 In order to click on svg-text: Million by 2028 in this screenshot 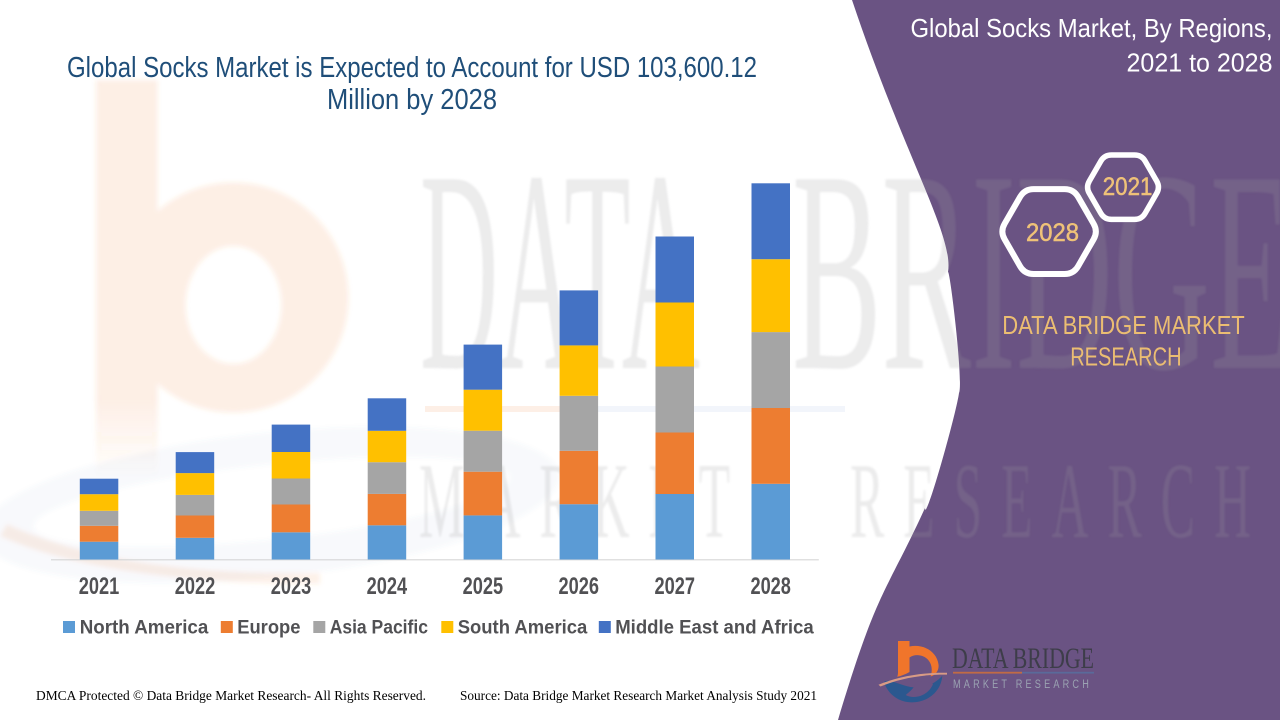, I will do `click(412, 100)`.